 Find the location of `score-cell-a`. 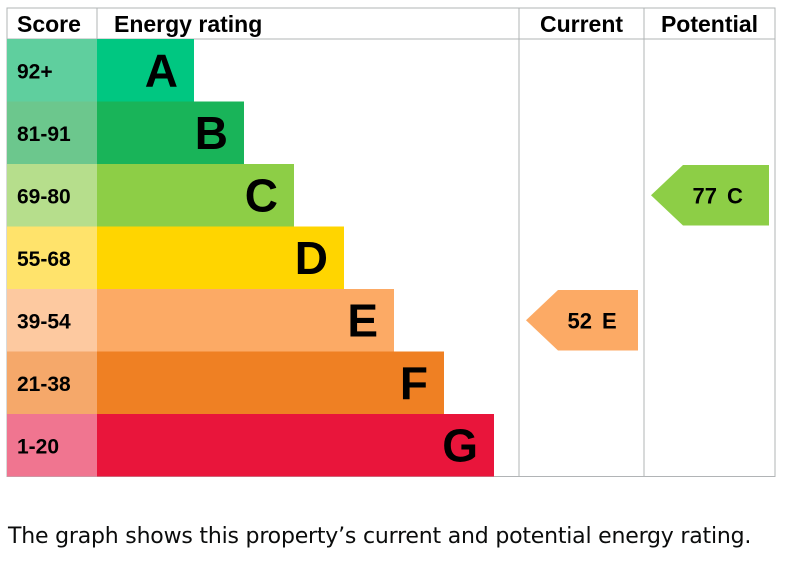

score-cell-a is located at coordinates (52, 70).